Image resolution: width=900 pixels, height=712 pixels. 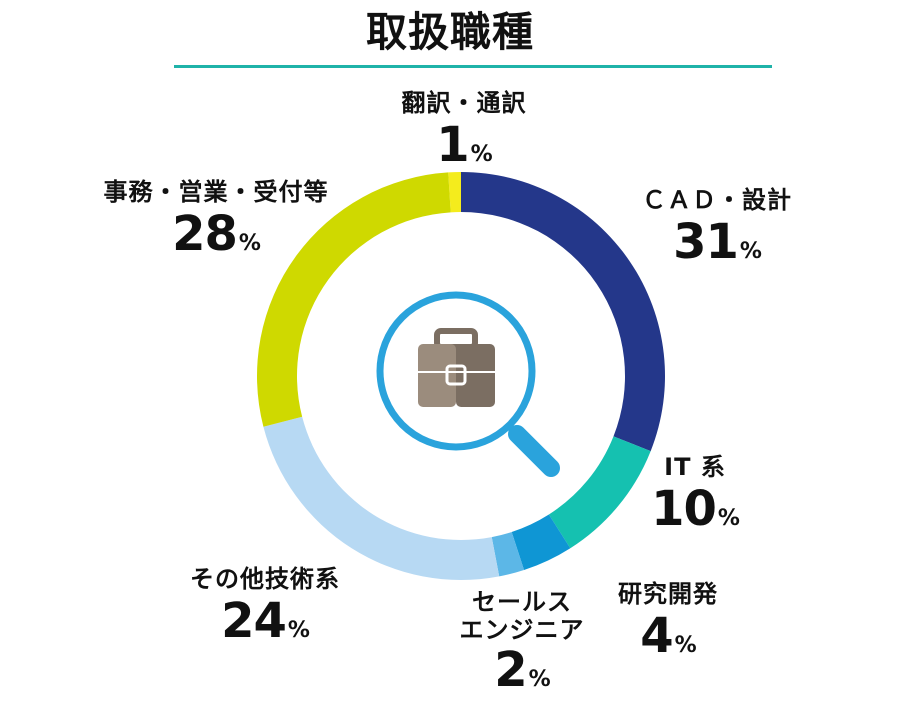 What do you see at coordinates (695, 467) in the screenshot?
I see `label-it-name: IT 系` at bounding box center [695, 467].